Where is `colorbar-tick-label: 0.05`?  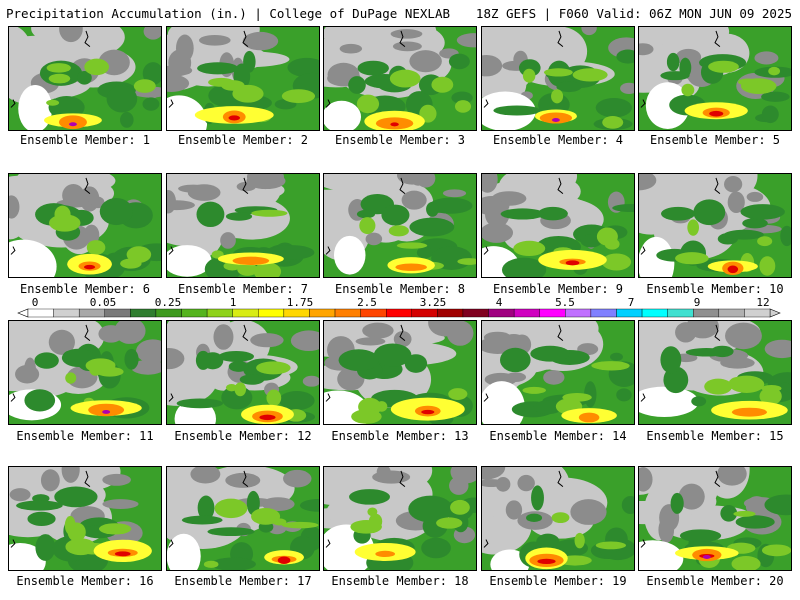
colorbar-tick-label: 0.05 is located at coordinates (103, 302).